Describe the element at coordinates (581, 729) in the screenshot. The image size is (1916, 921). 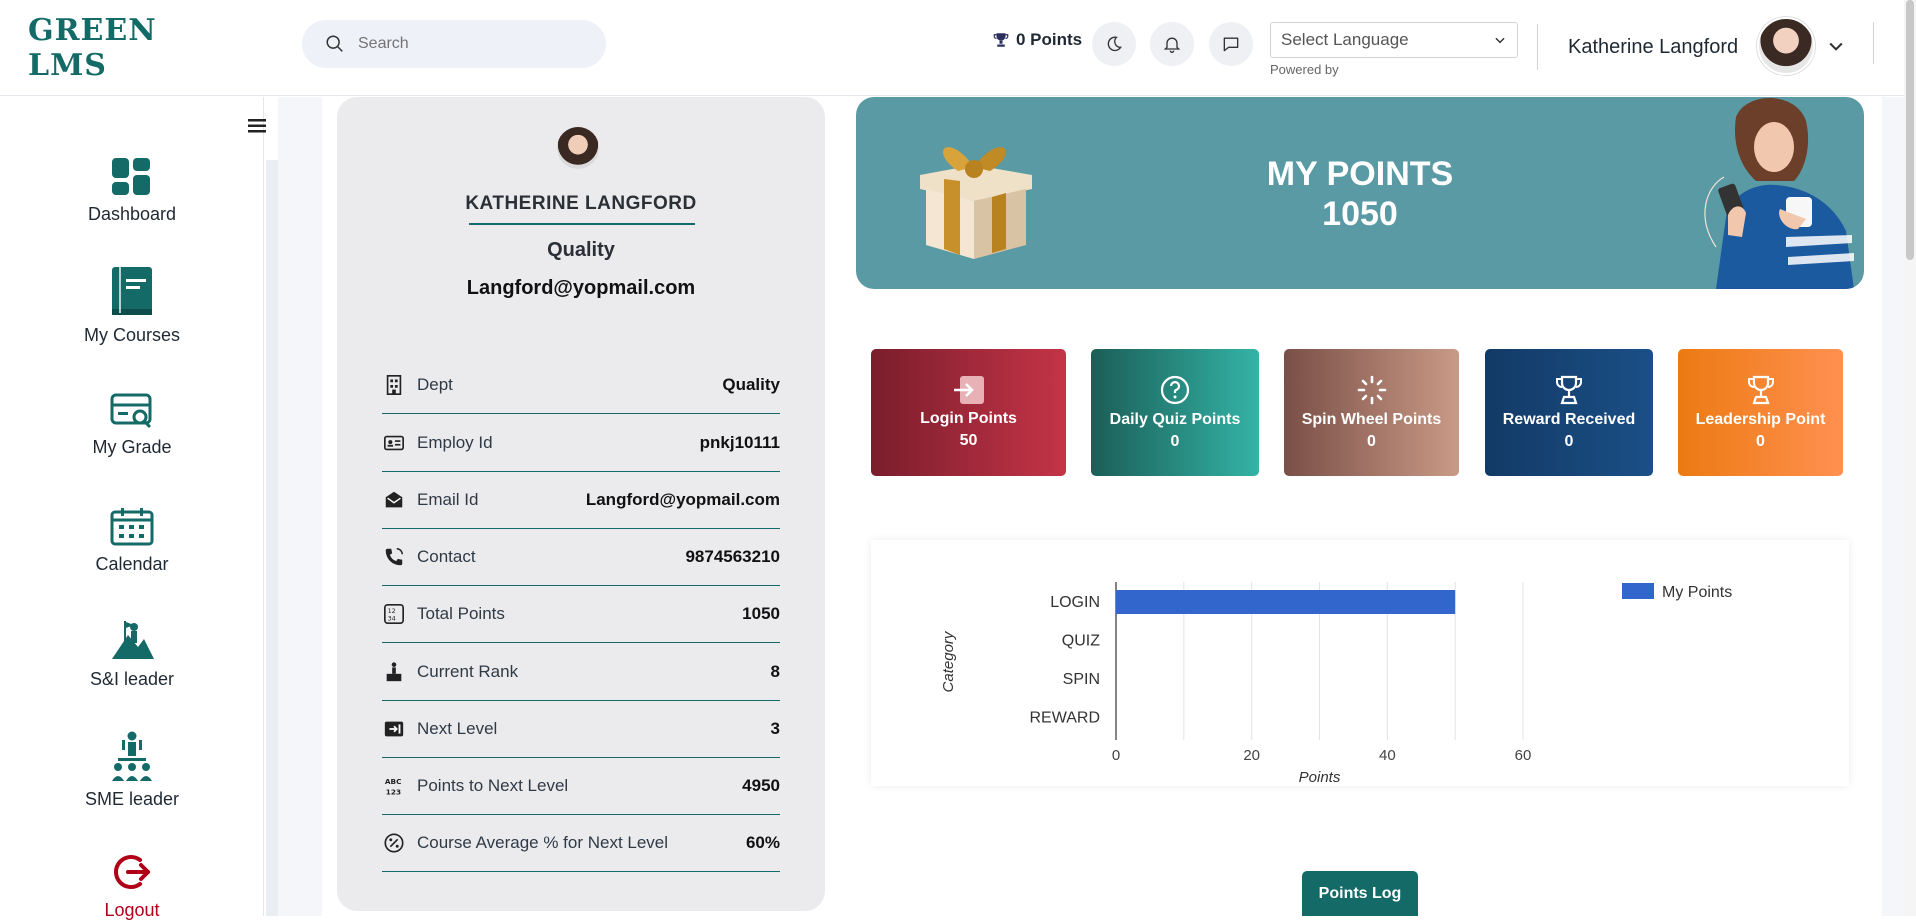
I see `info-row-next-level: Next Level 3` at that location.